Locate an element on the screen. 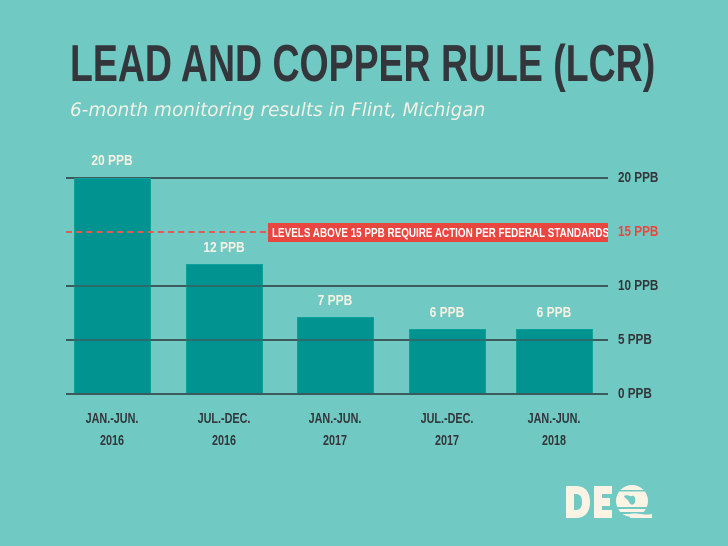 Image resolution: width=728 pixels, height=546 pixels. value-label: 12 PPB is located at coordinates (224, 247).